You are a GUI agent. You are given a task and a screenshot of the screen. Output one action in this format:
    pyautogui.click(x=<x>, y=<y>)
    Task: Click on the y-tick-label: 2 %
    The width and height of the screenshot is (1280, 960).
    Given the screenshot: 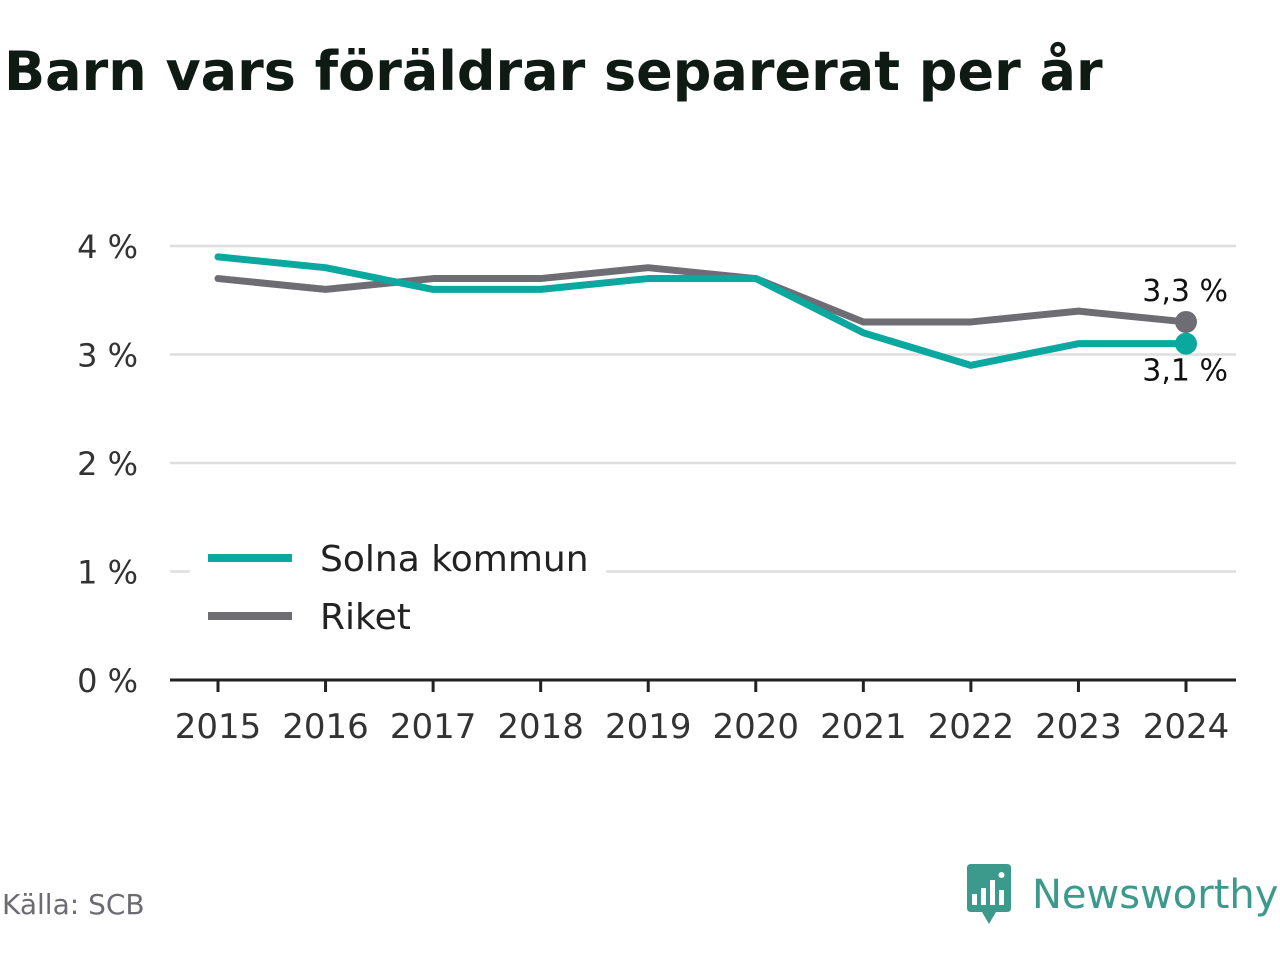 What is the action you would take?
    pyautogui.click(x=107, y=464)
    